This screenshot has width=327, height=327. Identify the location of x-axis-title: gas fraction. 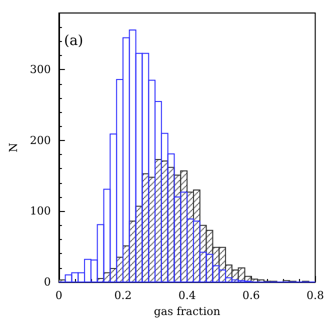
(187, 311).